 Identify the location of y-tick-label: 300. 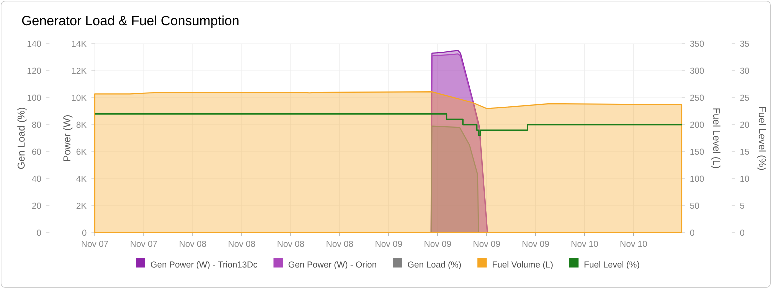
(697, 71).